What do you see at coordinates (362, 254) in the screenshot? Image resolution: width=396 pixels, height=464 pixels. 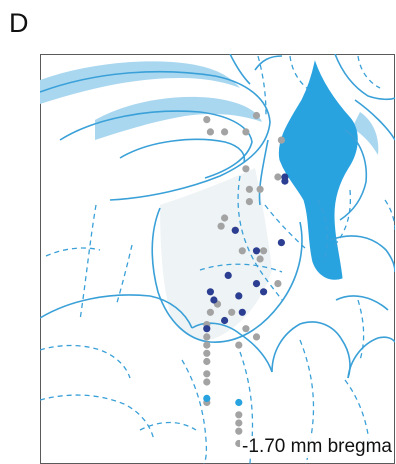 I see `right-lower-lobe` at bounding box center [362, 254].